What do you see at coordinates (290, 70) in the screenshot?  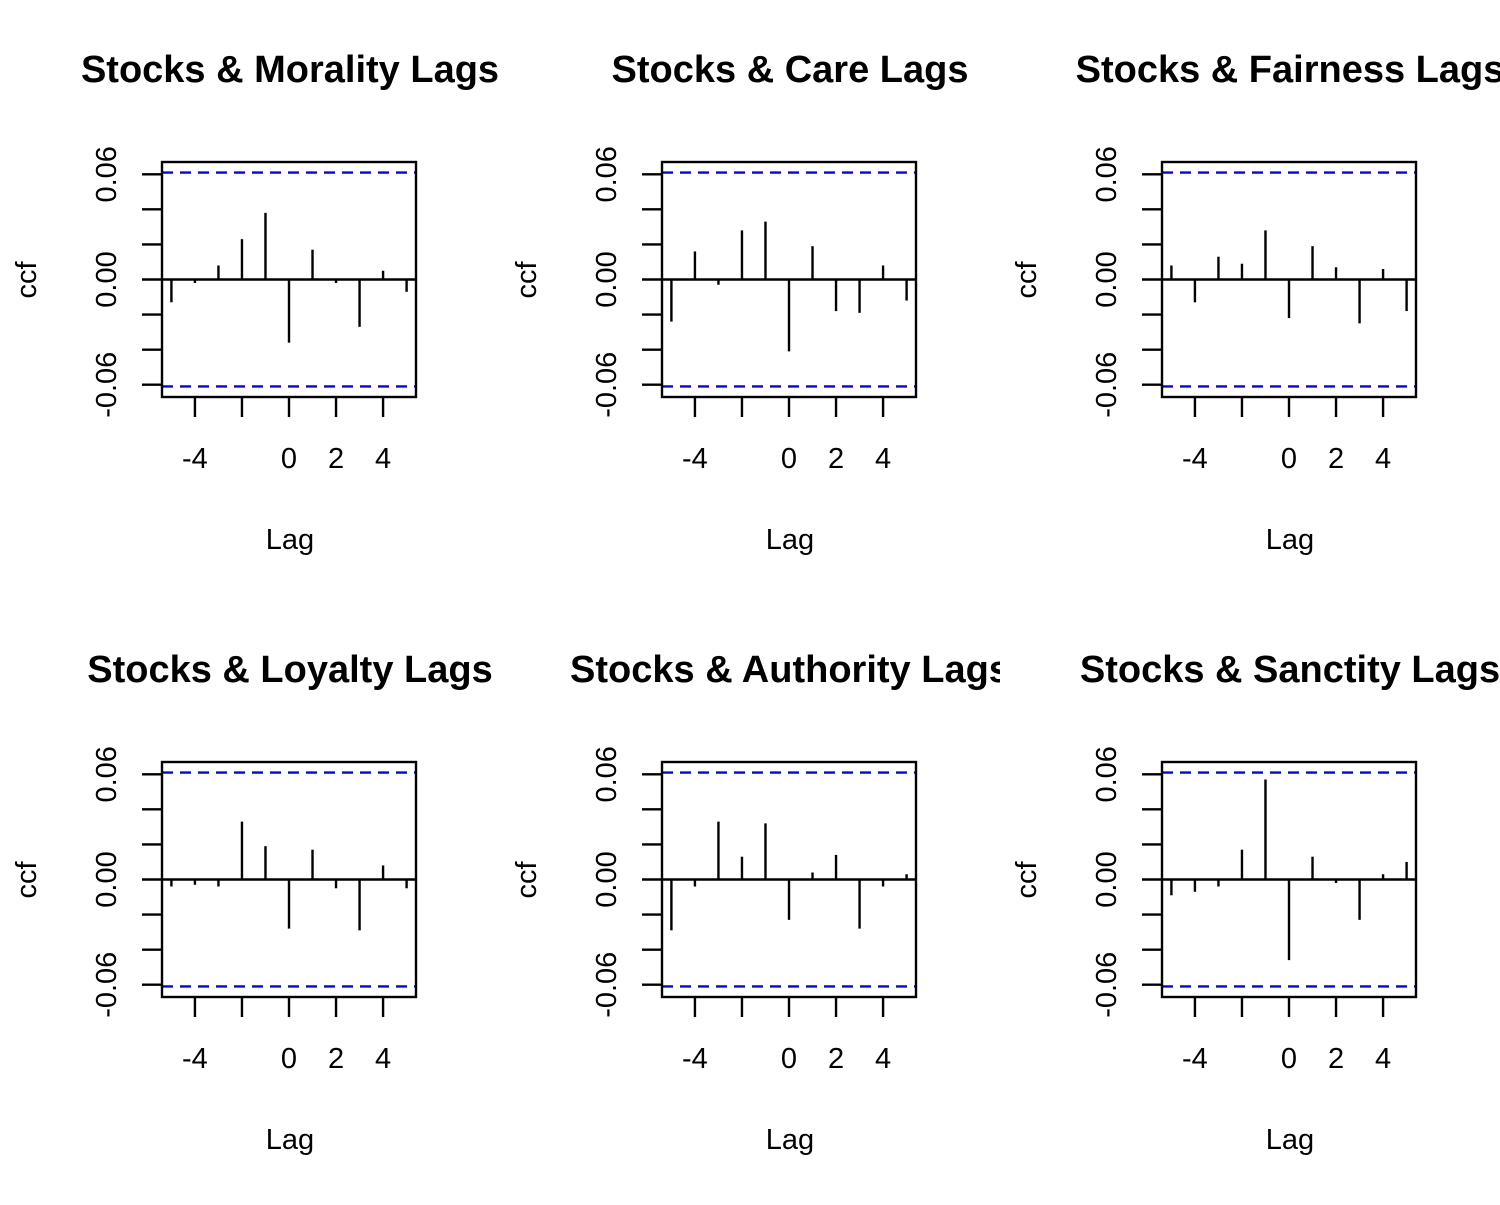 I see `panel-title: Stocks & Morality Lags` at bounding box center [290, 70].